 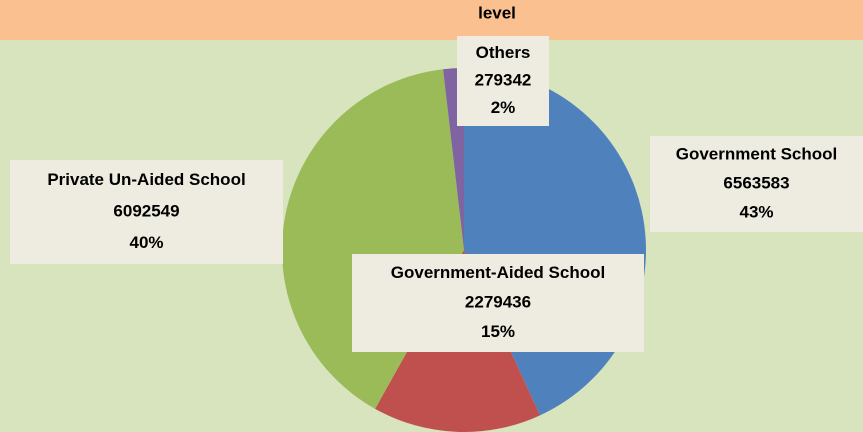 What do you see at coordinates (146, 242) in the screenshot?
I see `slice-percent: 40%` at bounding box center [146, 242].